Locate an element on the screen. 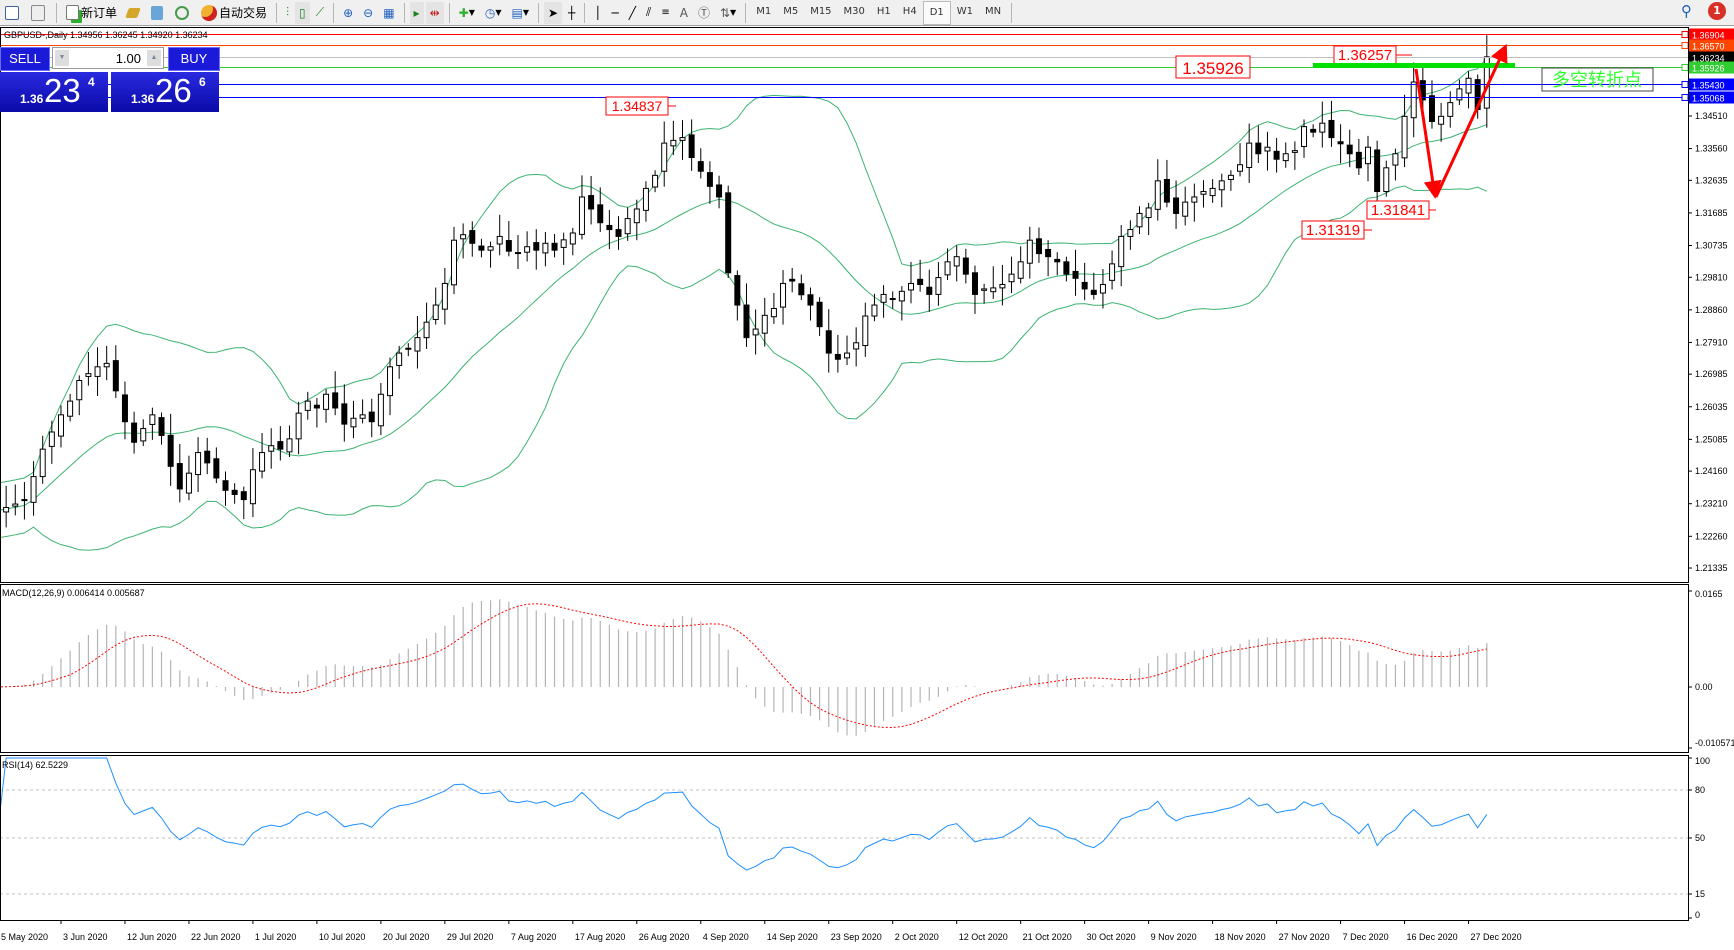 The width and height of the screenshot is (1734, 950). cursor-button: ➤ is located at coordinates (553, 12).